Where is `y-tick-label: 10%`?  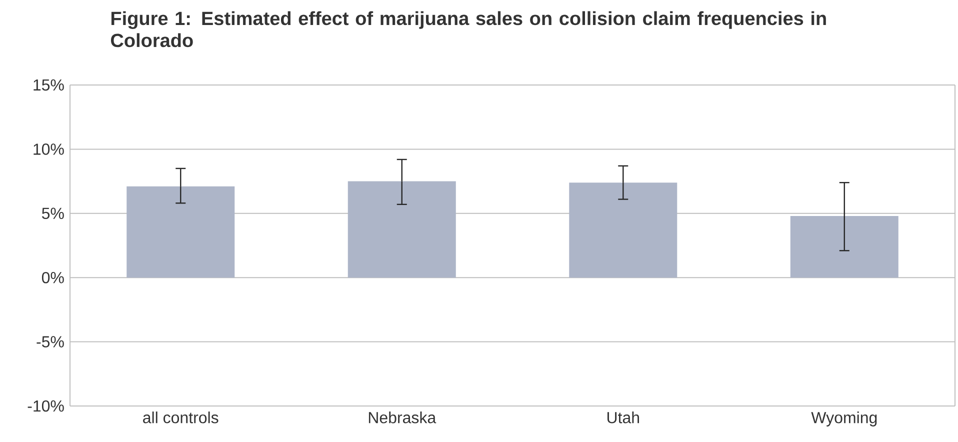 y-tick-label: 10% is located at coordinates (49, 149).